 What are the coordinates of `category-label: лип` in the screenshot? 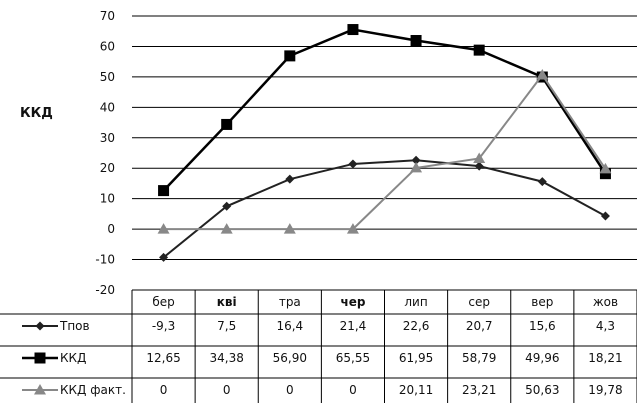 It's located at (415, 302).